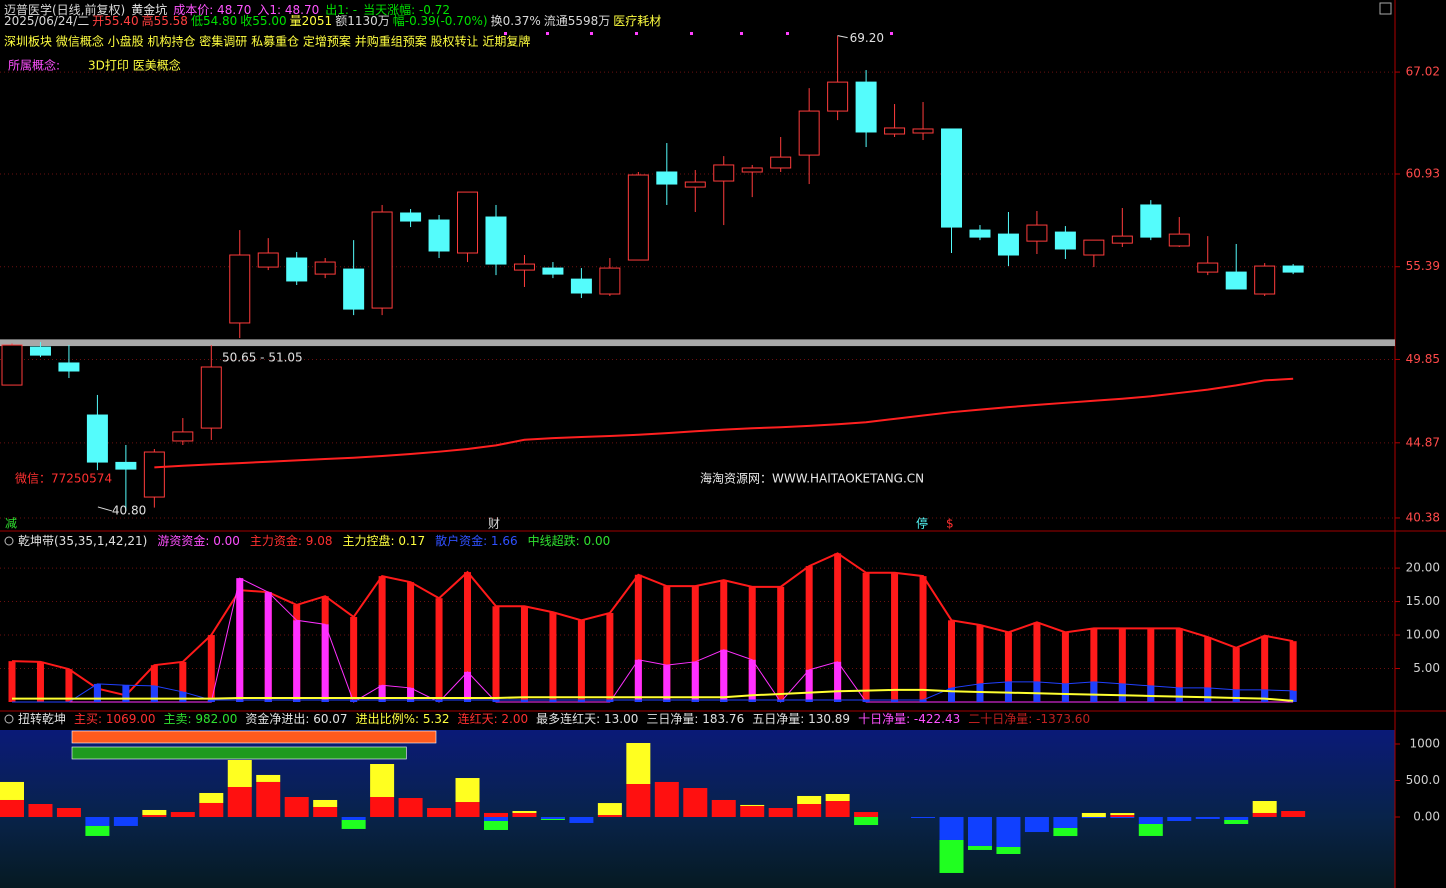 The image size is (1446, 888). What do you see at coordinates (440, 20) in the screenshot?
I see `header-item: 幅-0.39(-0.70%)` at bounding box center [440, 20].